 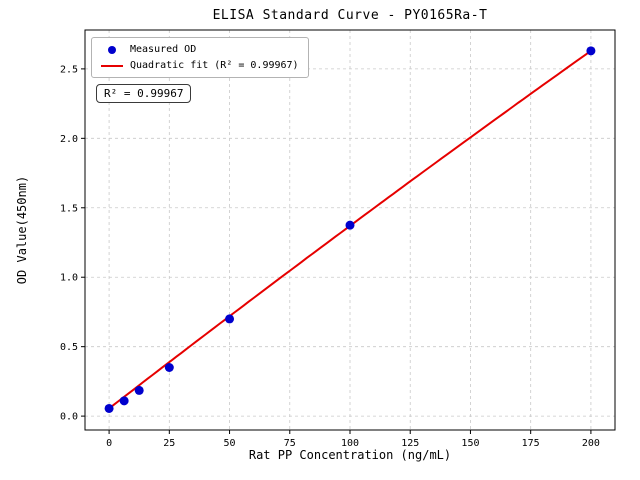 I want to click on y-axis-label: OD Value(450nm), so click(x=22, y=230).